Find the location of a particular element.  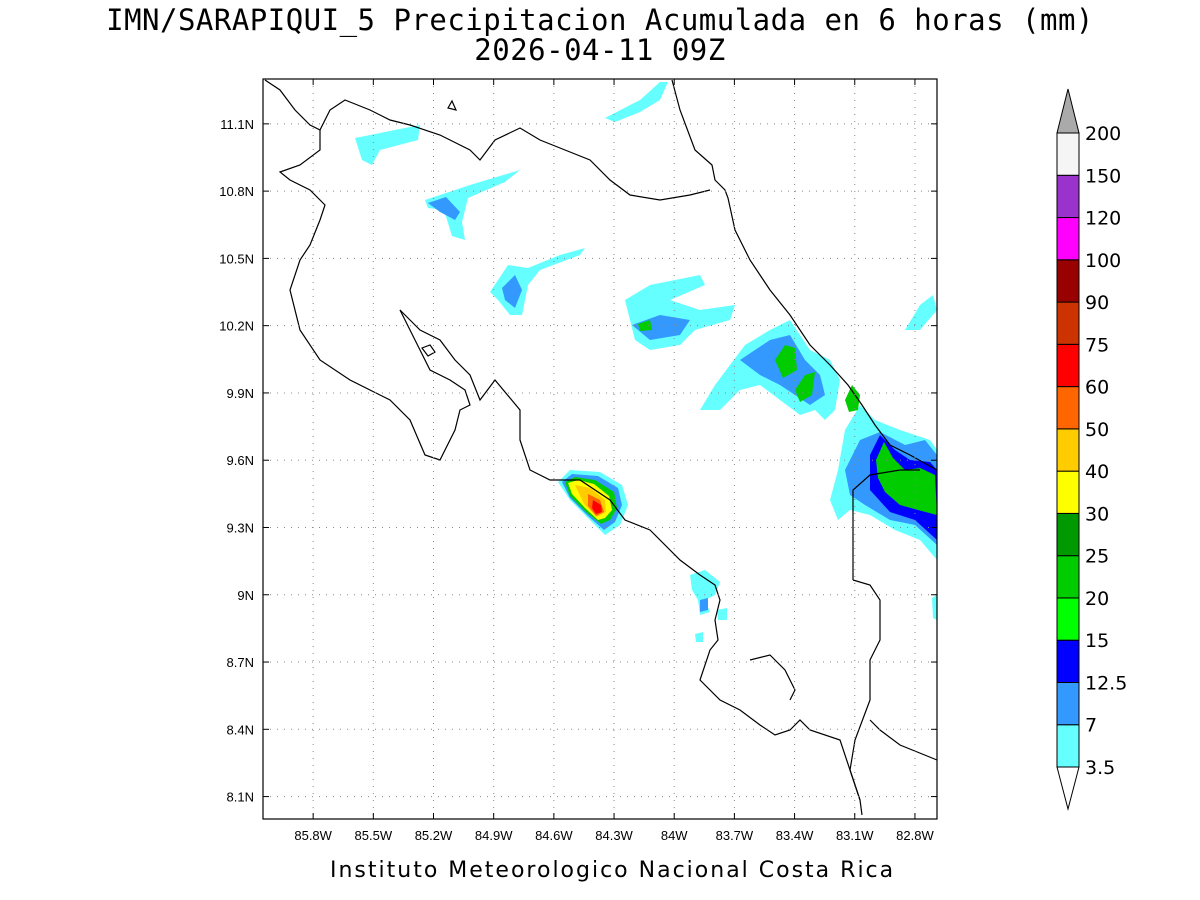

precip-spot-southeast-edge is located at coordinates (934, 607).